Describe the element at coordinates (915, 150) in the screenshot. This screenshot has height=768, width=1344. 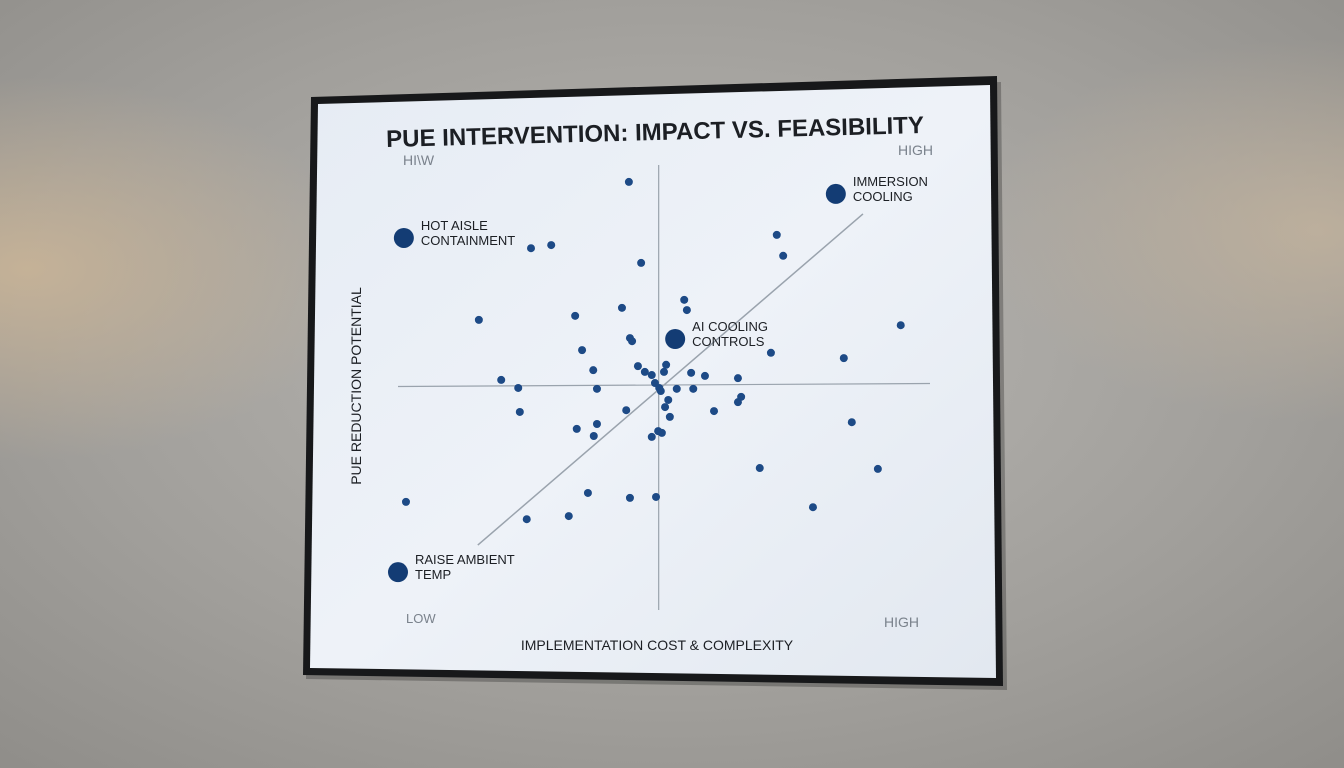
I see `y-axis-high-label: HIGH` at that location.